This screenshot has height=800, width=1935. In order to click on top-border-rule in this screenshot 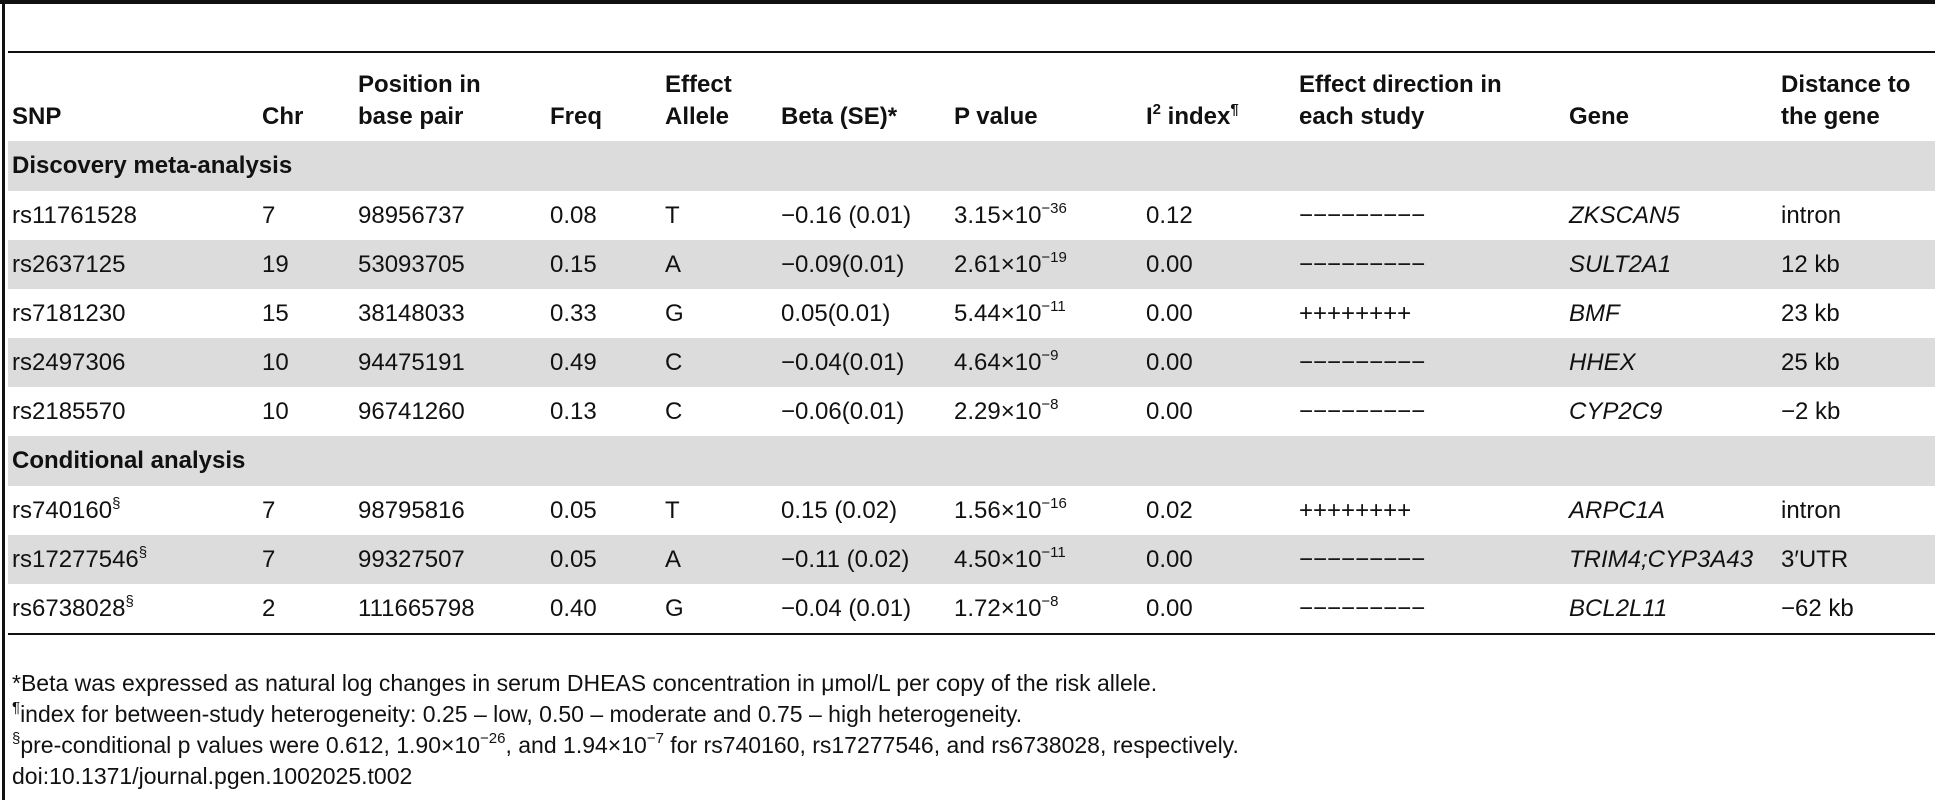, I will do `click(967, 2)`.